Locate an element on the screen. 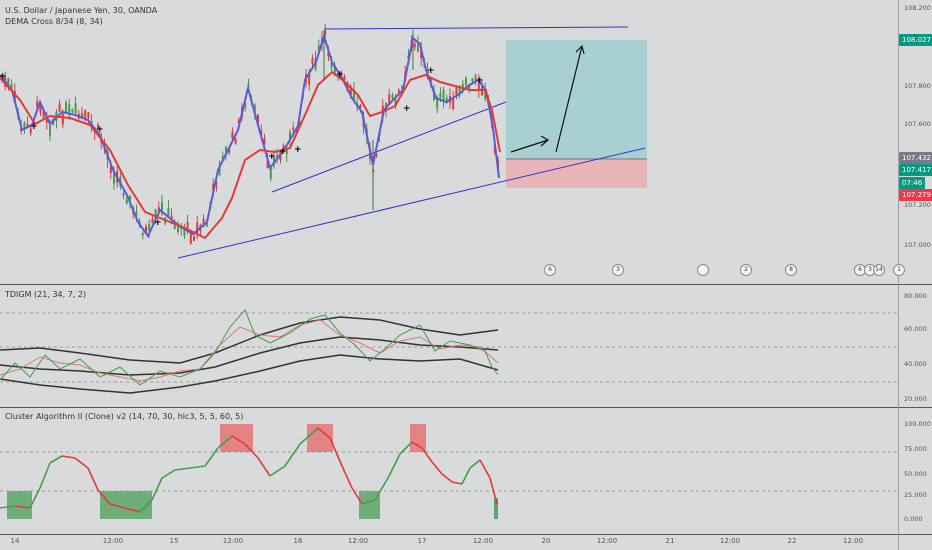 This screenshot has height=550, width=932. support-line is located at coordinates (411, 203).